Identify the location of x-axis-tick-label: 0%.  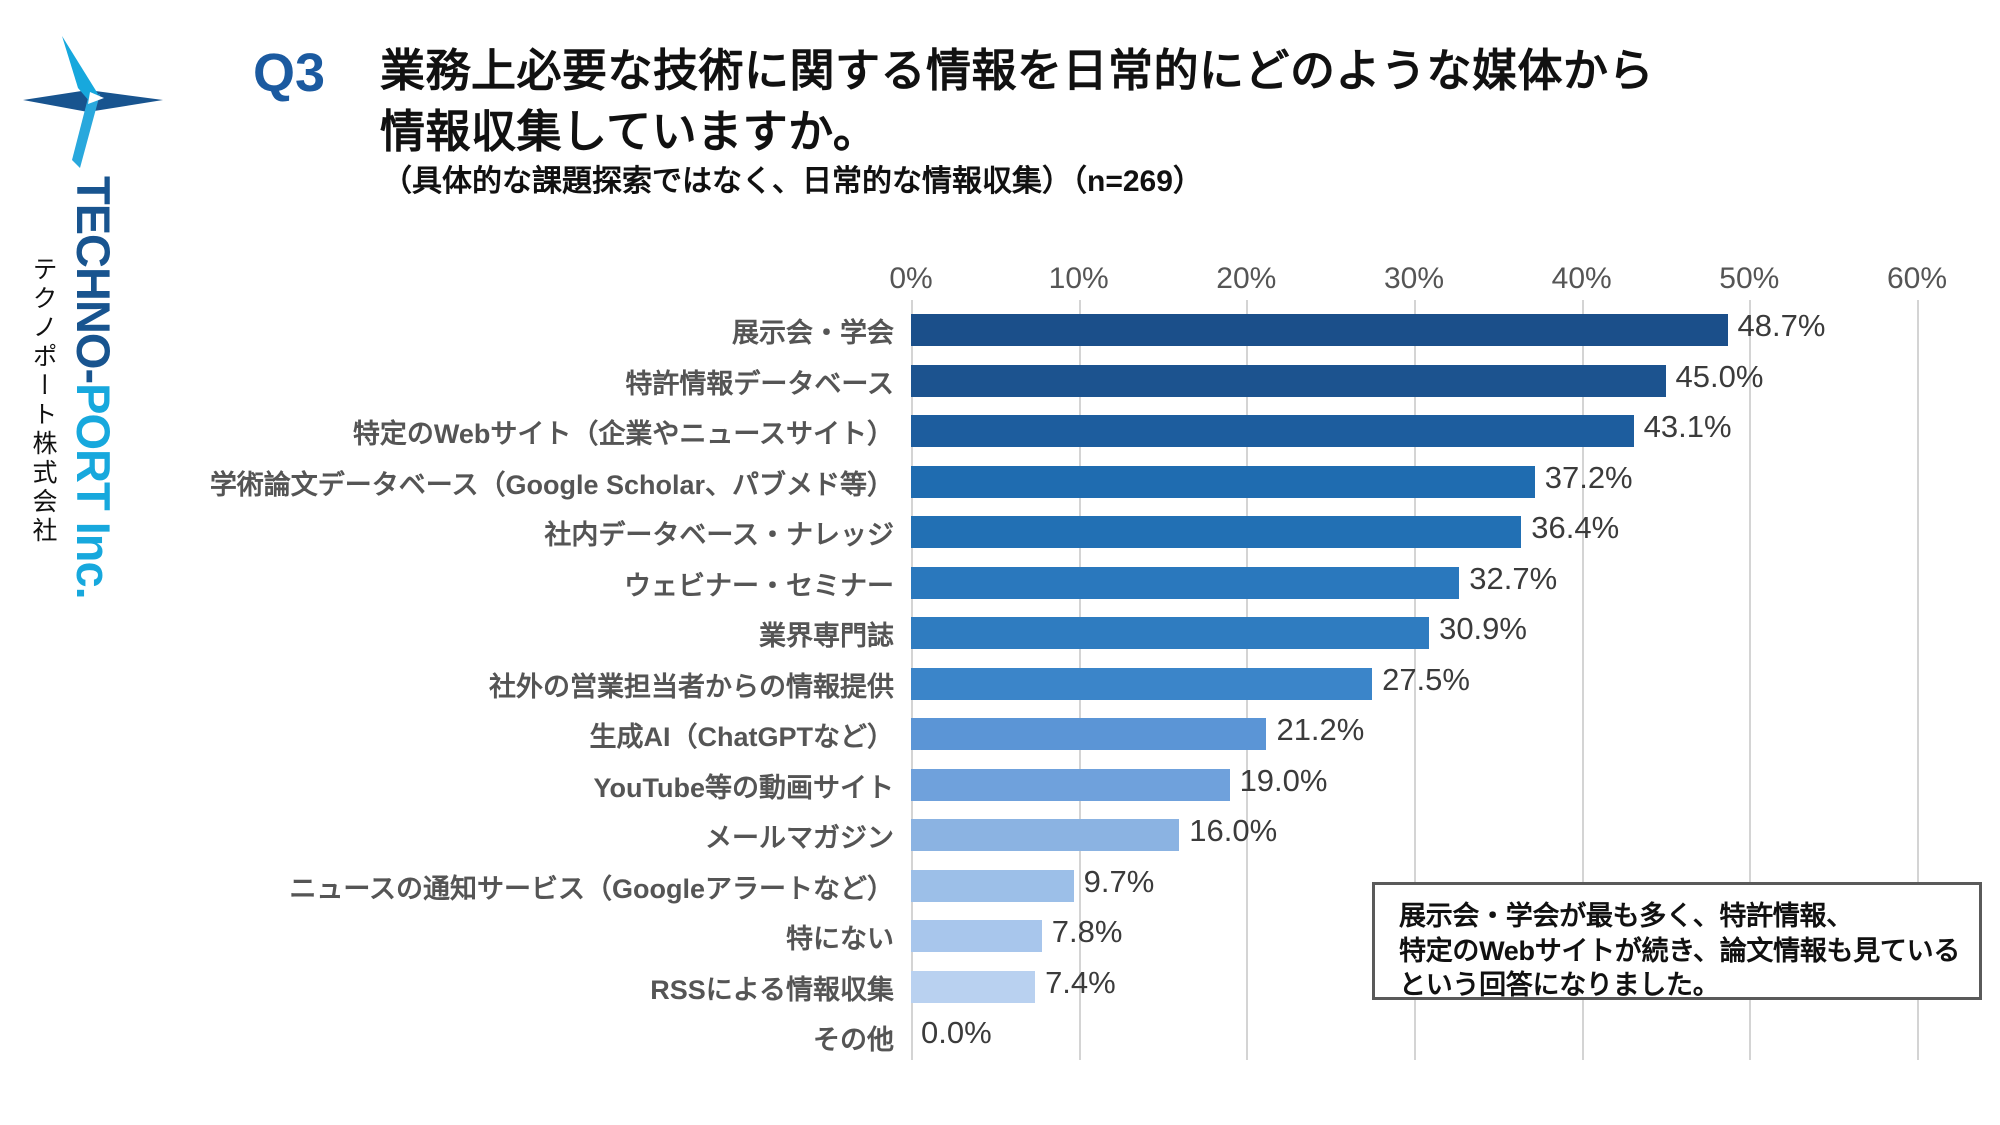
(911, 278).